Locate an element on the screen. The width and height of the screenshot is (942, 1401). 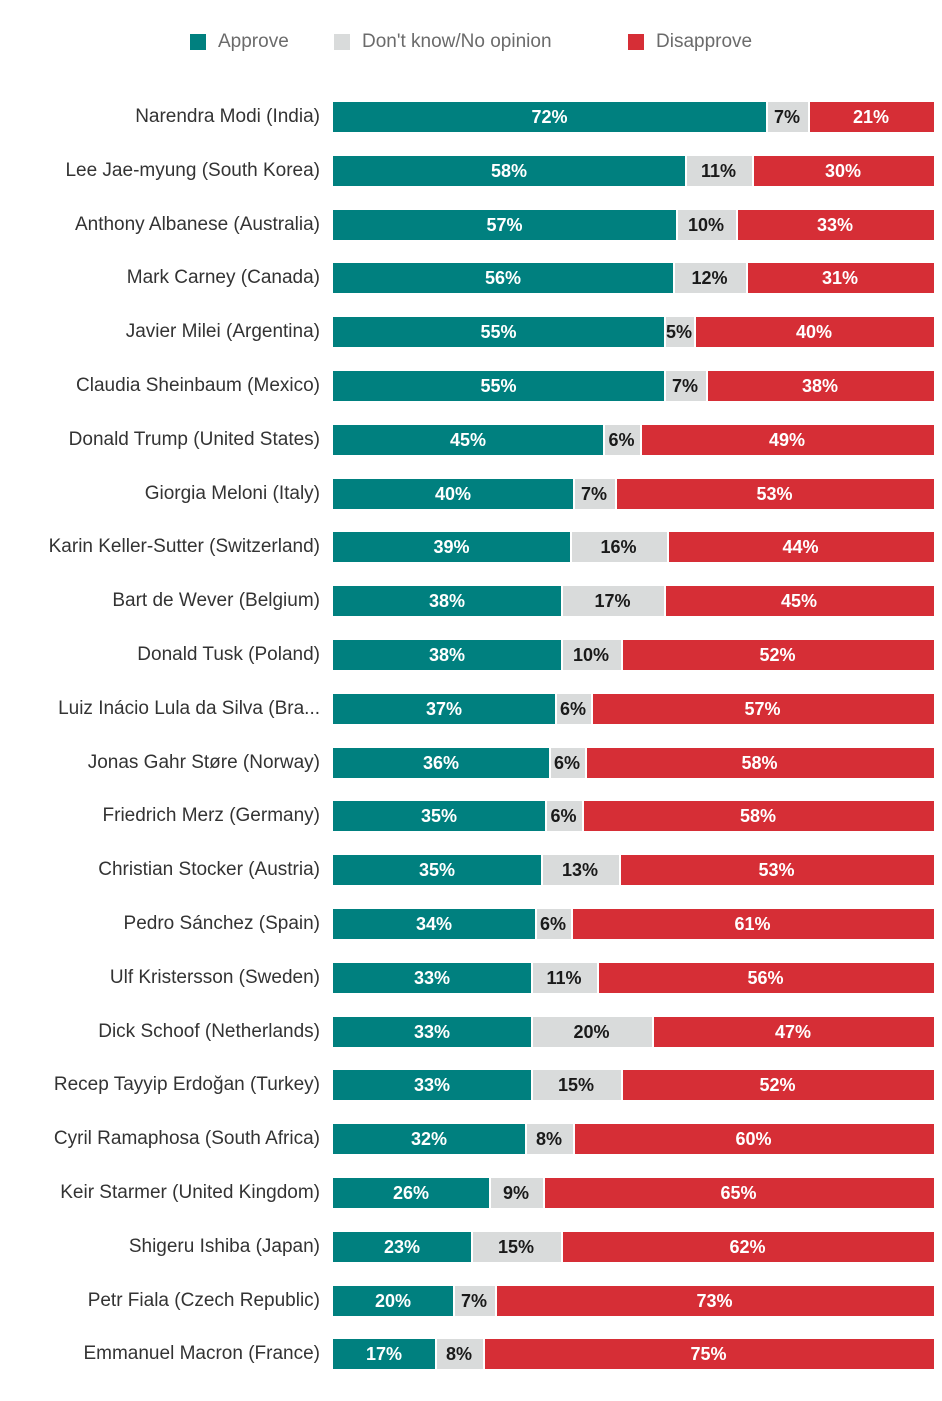
legend-swatch-approve is located at coordinates (198, 42).